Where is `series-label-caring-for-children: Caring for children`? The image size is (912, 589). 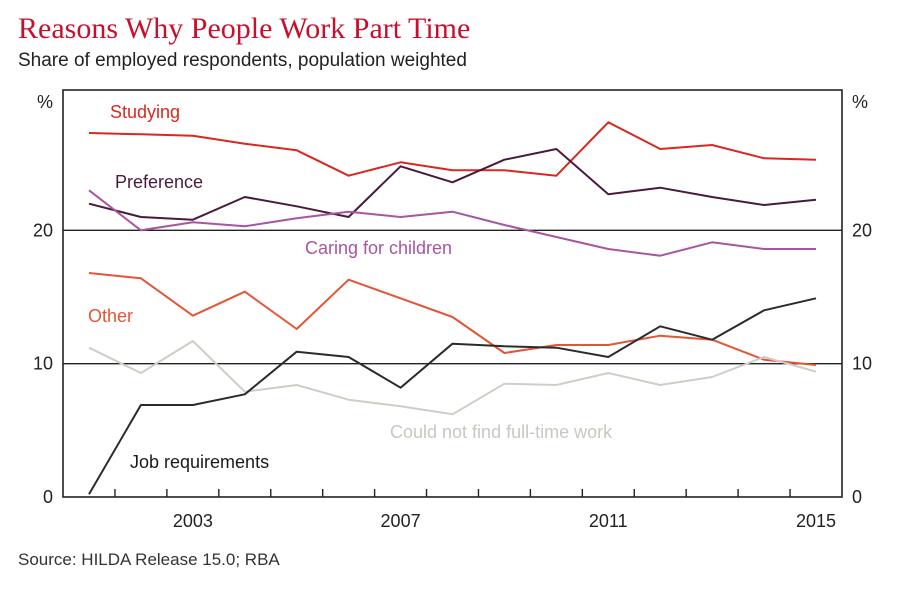
series-label-caring-for-children: Caring for children is located at coordinates (378, 248).